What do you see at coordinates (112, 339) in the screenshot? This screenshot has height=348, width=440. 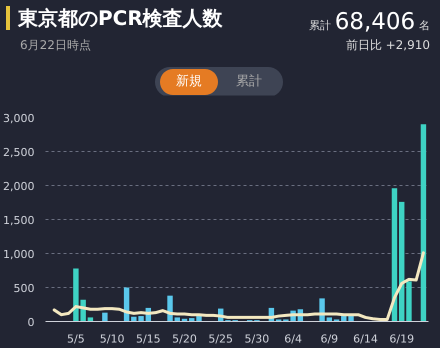 I see `x-tick-label: 5/10` at bounding box center [112, 339].